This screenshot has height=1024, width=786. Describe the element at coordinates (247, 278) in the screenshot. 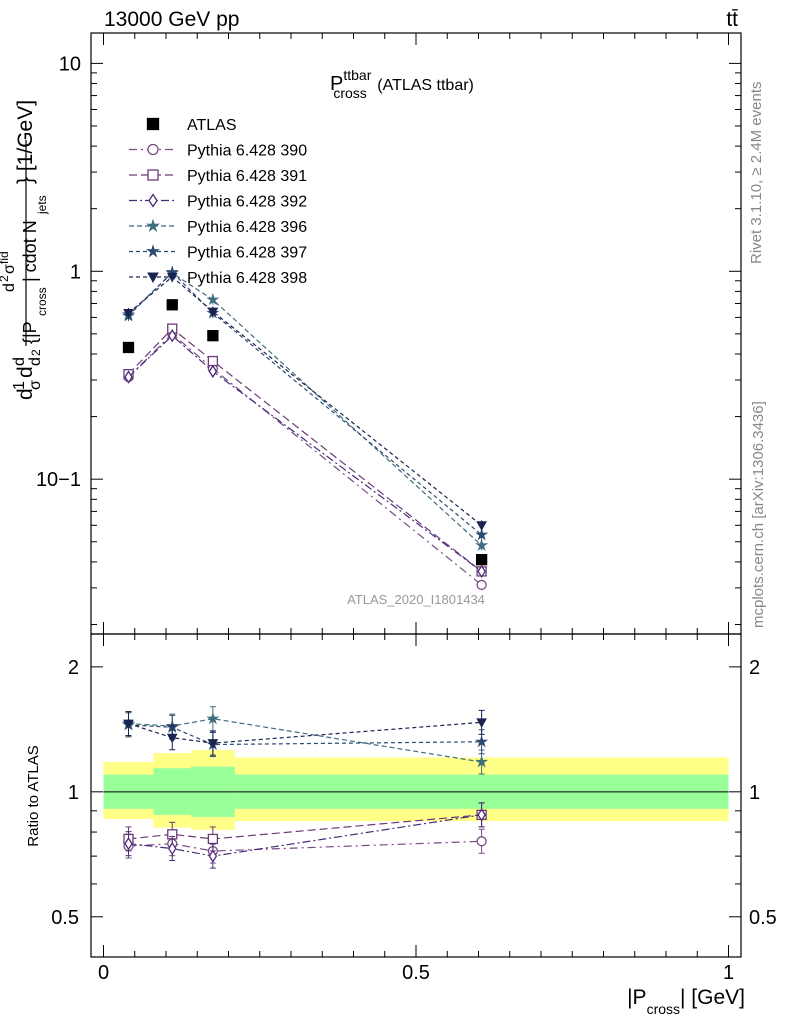

I see `legend-label: Pythia 6.428 398` at that location.